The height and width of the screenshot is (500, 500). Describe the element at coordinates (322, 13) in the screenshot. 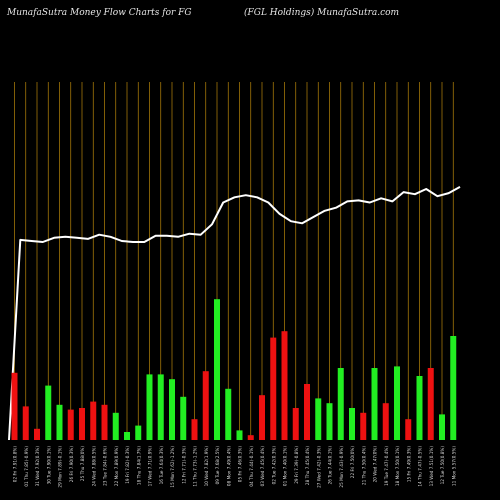

I see `chart-title-right: (FGL Holdings) MunafaSutra.com` at that location.